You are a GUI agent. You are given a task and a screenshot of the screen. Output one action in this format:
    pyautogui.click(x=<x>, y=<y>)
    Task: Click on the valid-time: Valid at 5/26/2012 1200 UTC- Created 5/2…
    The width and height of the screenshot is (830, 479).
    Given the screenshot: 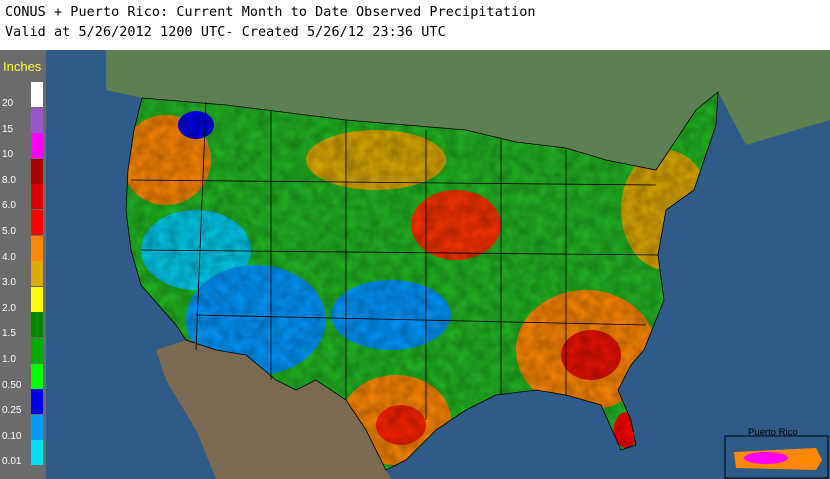 What is the action you would take?
    pyautogui.click(x=225, y=32)
    